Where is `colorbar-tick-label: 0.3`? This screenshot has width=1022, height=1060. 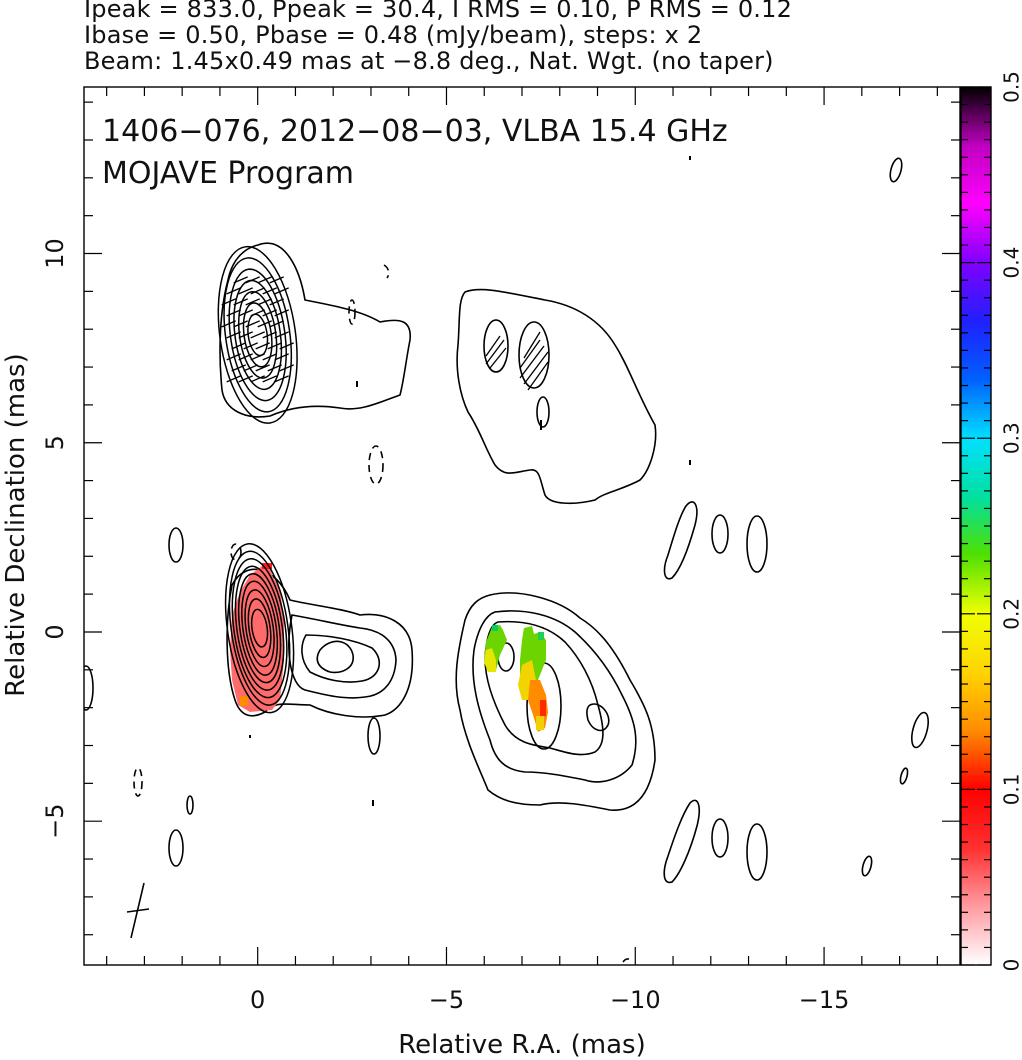 colorbar-tick-label: 0.3 is located at coordinates (1011, 438).